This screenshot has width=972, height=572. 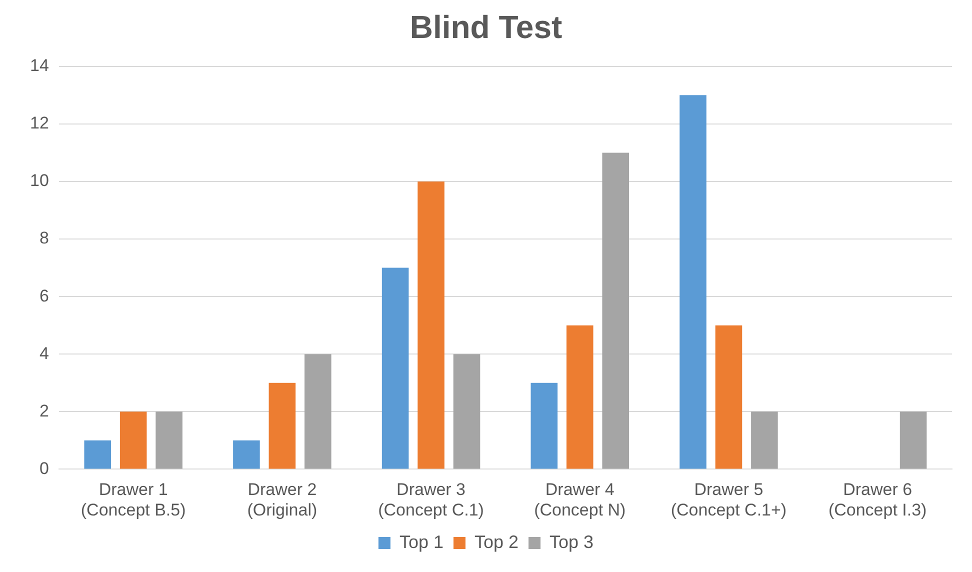 What do you see at coordinates (877, 500) in the screenshot?
I see `x-tick-label: Drawer 6 (Concept I.3)` at bounding box center [877, 500].